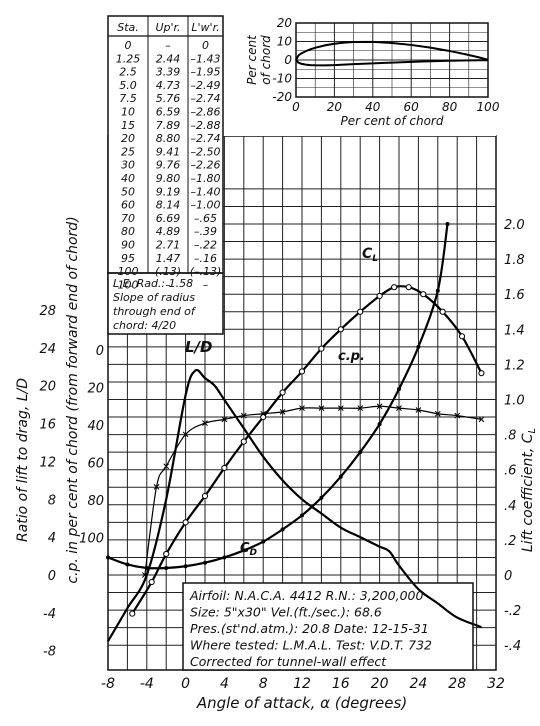  What do you see at coordinates (128, 245) in the screenshot?
I see `table-cell: 90` at bounding box center [128, 245].